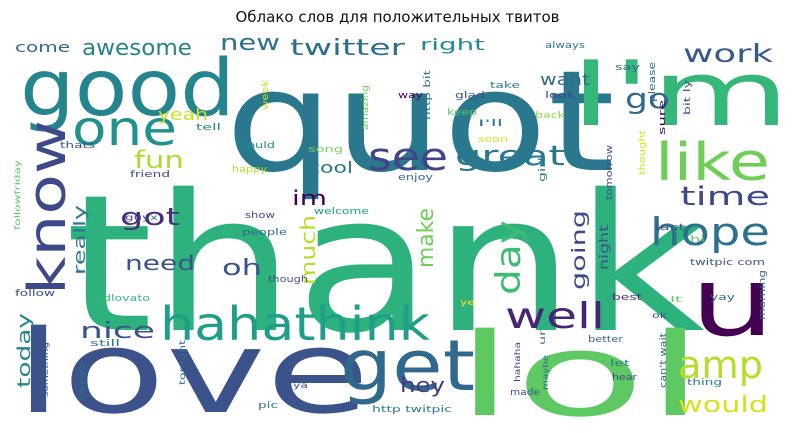  I want to click on word-please: please, so click(653, 81).